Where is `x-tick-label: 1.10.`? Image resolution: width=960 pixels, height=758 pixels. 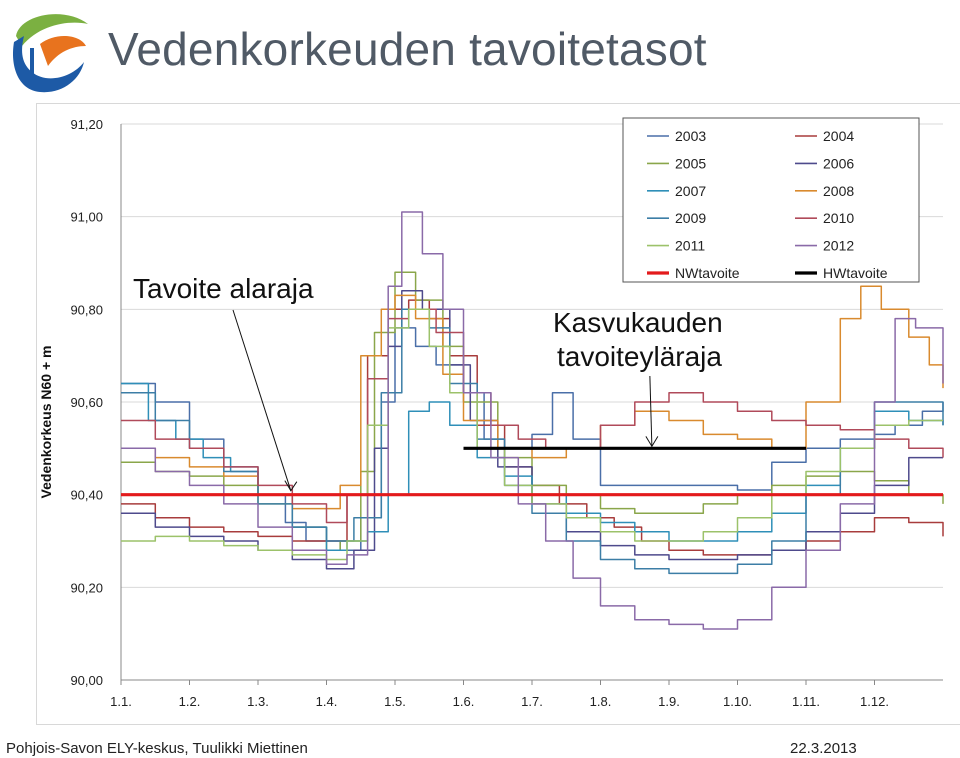 x-tick-label: 1.10. is located at coordinates (737, 701).